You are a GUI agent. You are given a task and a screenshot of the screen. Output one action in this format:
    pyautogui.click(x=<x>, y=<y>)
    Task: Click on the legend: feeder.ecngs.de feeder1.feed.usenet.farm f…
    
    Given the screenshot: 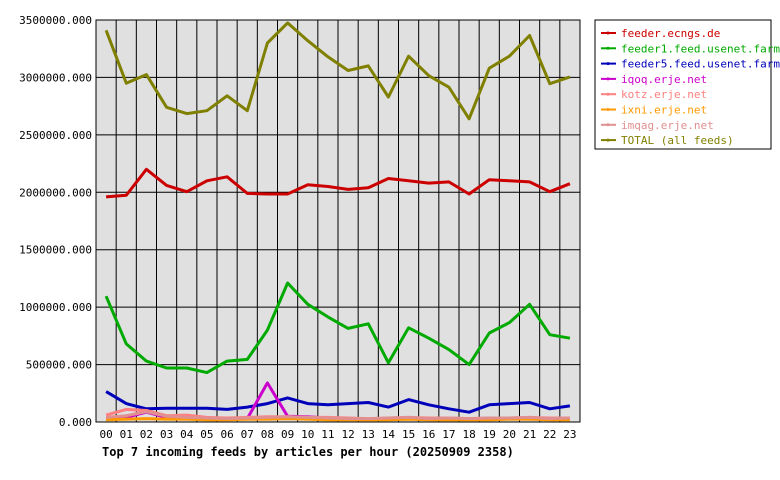 What is the action you would take?
    pyautogui.click(x=687, y=84)
    